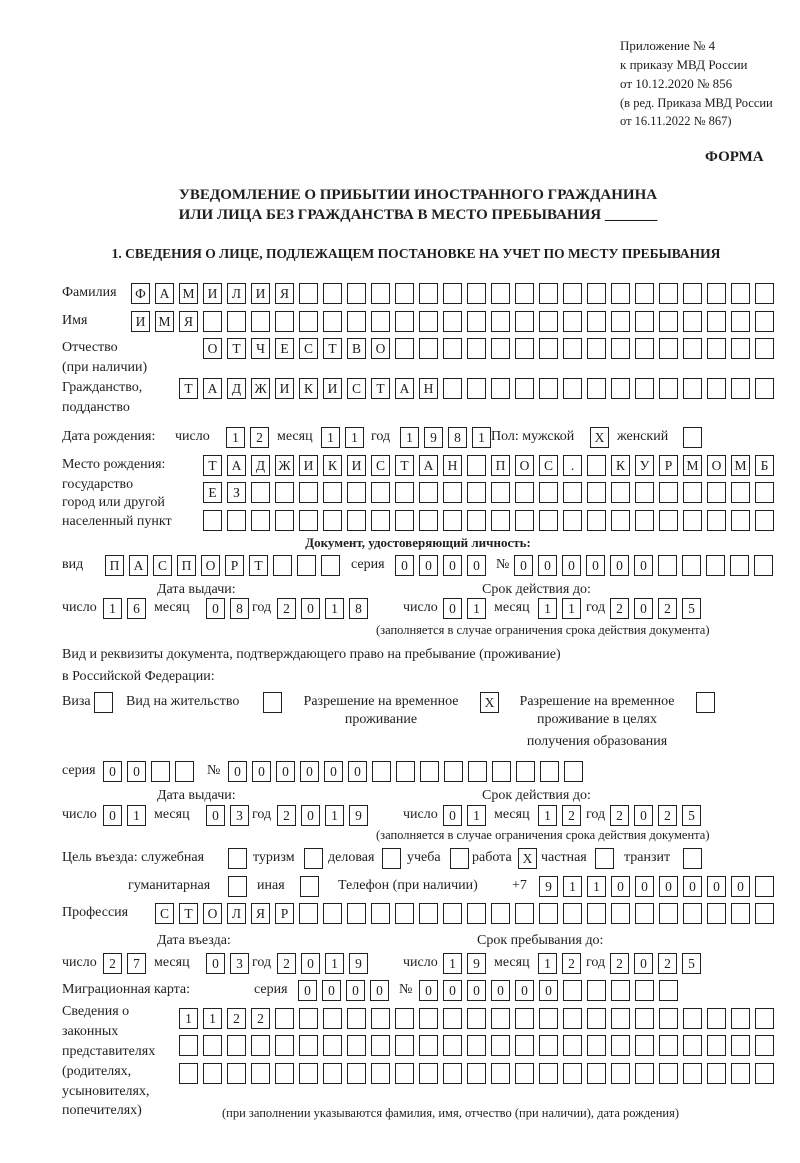 Image resolution: width=800 pixels, height=1163 pixels. What do you see at coordinates (164, 913) in the screenshot?
I see `char-cell-profession: С` at bounding box center [164, 913].